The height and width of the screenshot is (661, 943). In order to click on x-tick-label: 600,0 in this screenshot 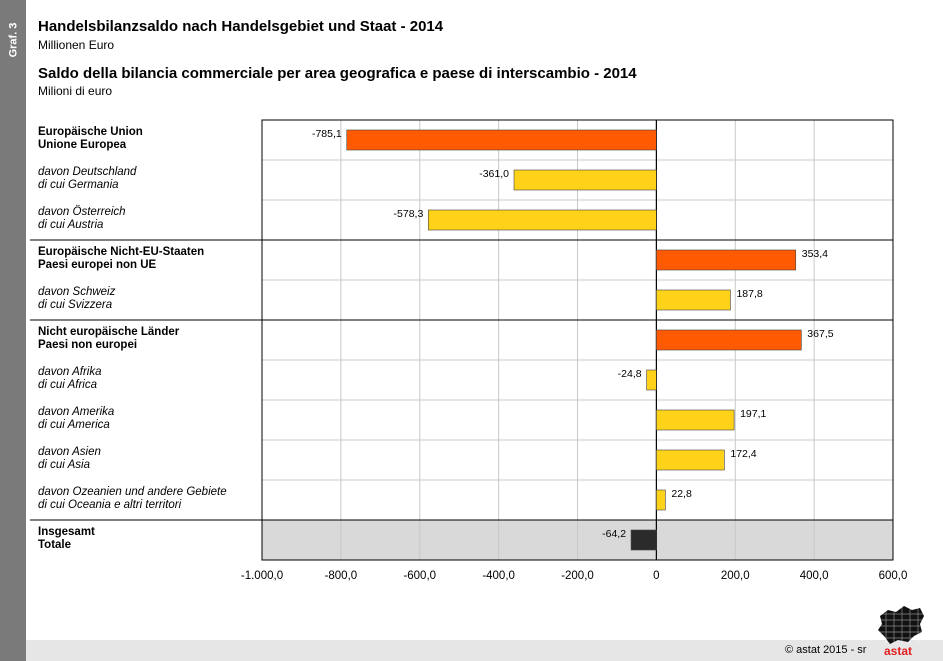, I will do `click(893, 576)`.